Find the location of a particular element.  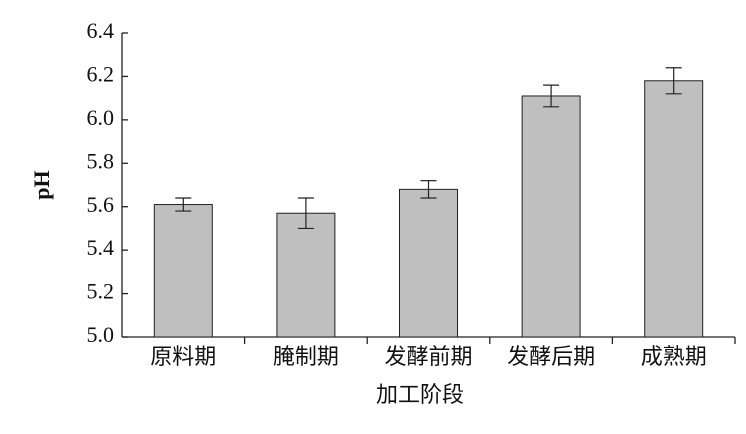

x-axis-label: 加工阶段 is located at coordinates (420, 394).